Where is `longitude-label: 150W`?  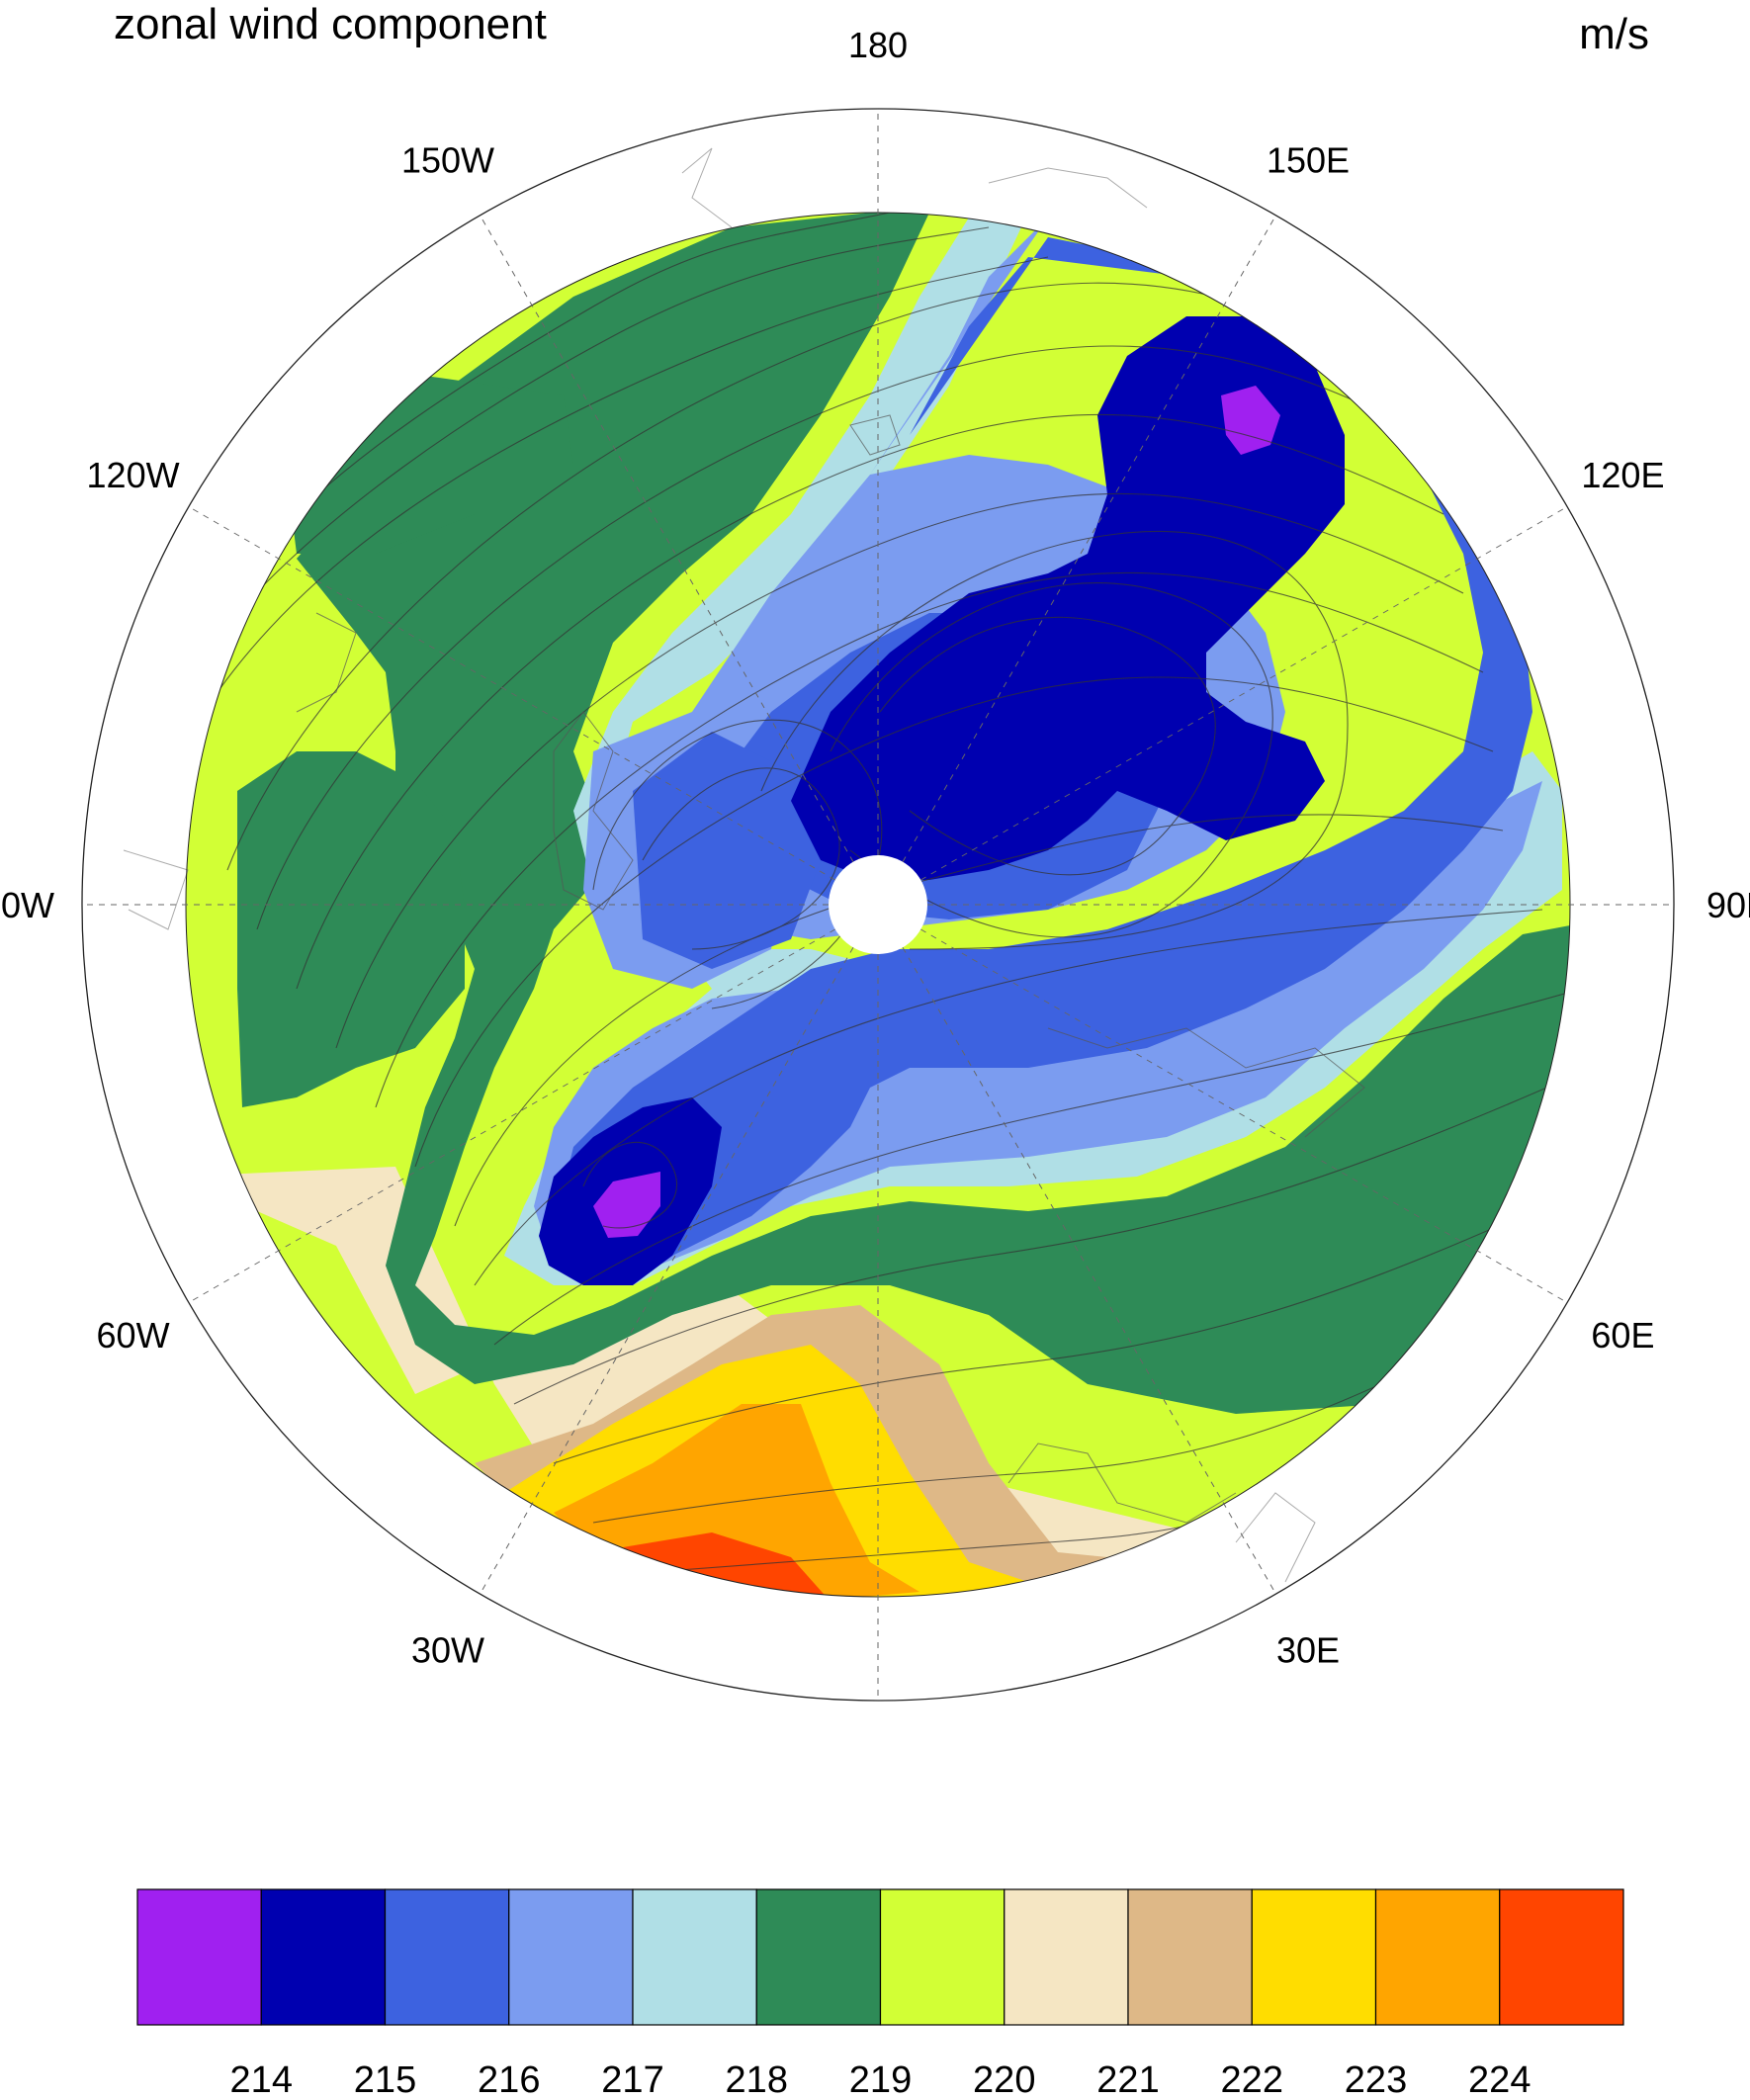
longitude-label: 150W is located at coordinates (447, 160).